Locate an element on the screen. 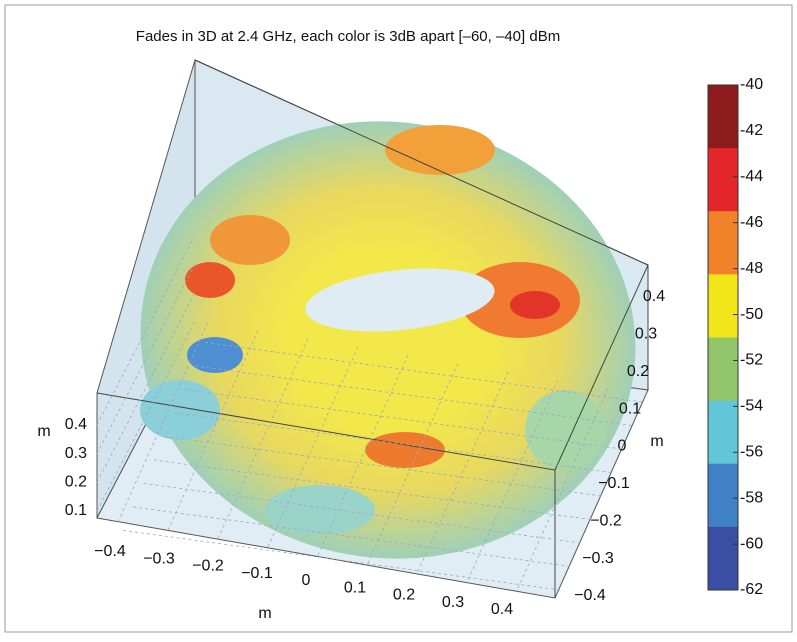  colorbar-tick-label: -46 is located at coordinates (751, 222).